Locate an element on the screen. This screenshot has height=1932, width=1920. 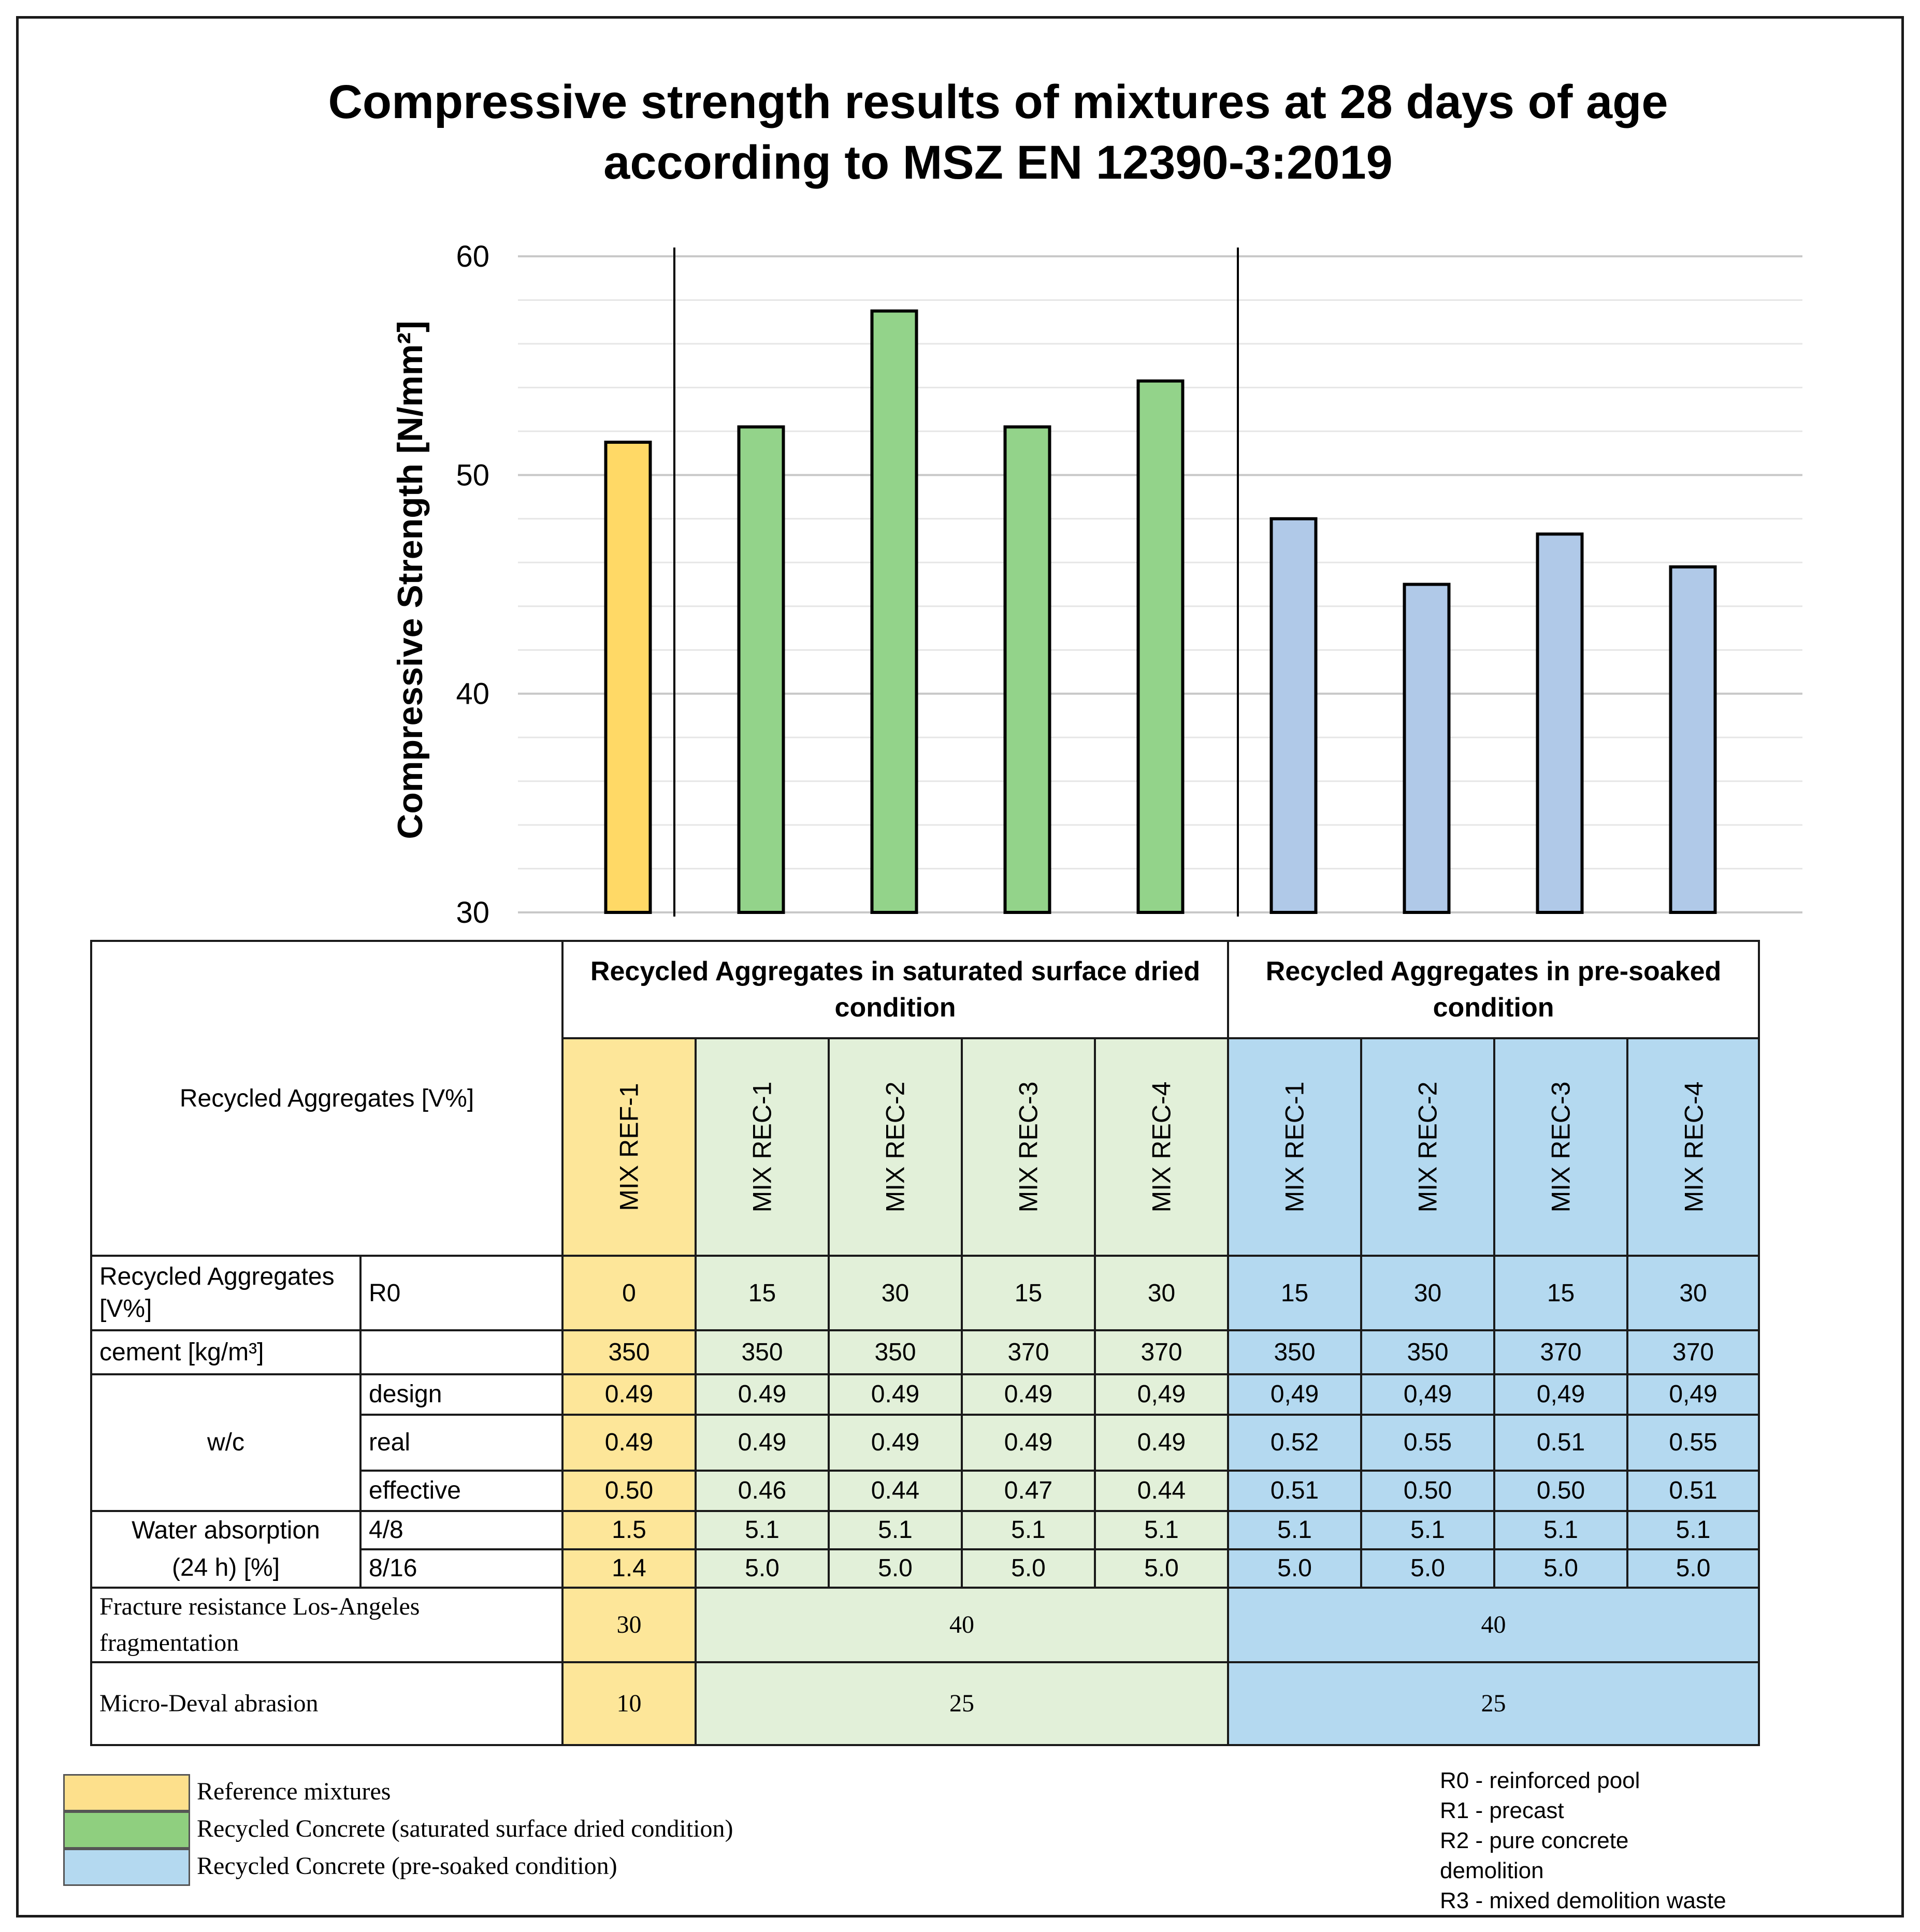
cell: 1.4 is located at coordinates (629, 1568).